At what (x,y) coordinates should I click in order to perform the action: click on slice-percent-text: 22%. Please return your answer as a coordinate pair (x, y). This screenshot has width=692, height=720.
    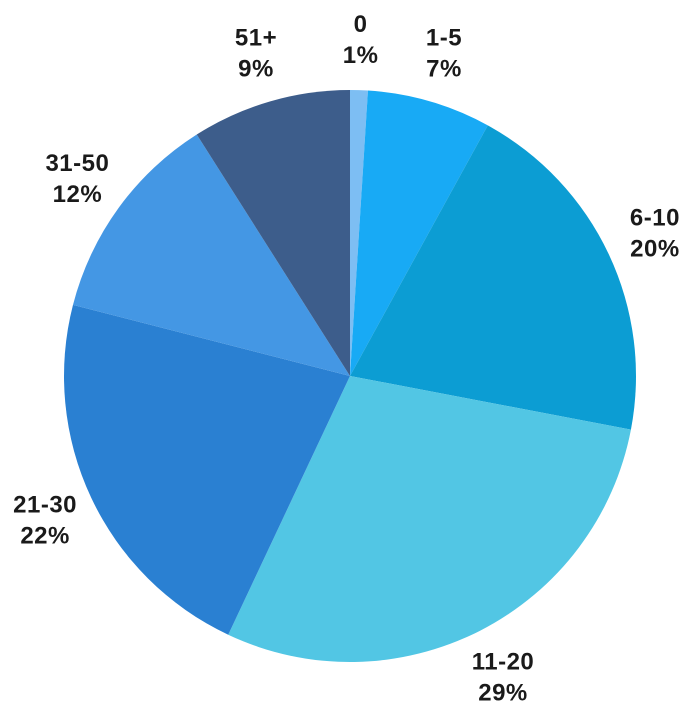
    Looking at the image, I should click on (45, 536).